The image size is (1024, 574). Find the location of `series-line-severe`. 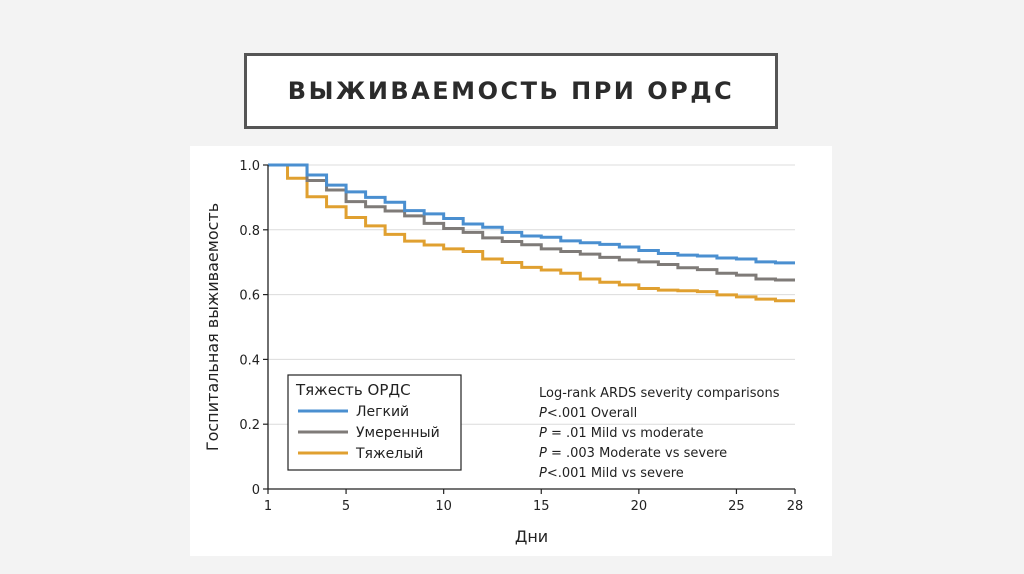

series-line-severe is located at coordinates (531, 233).